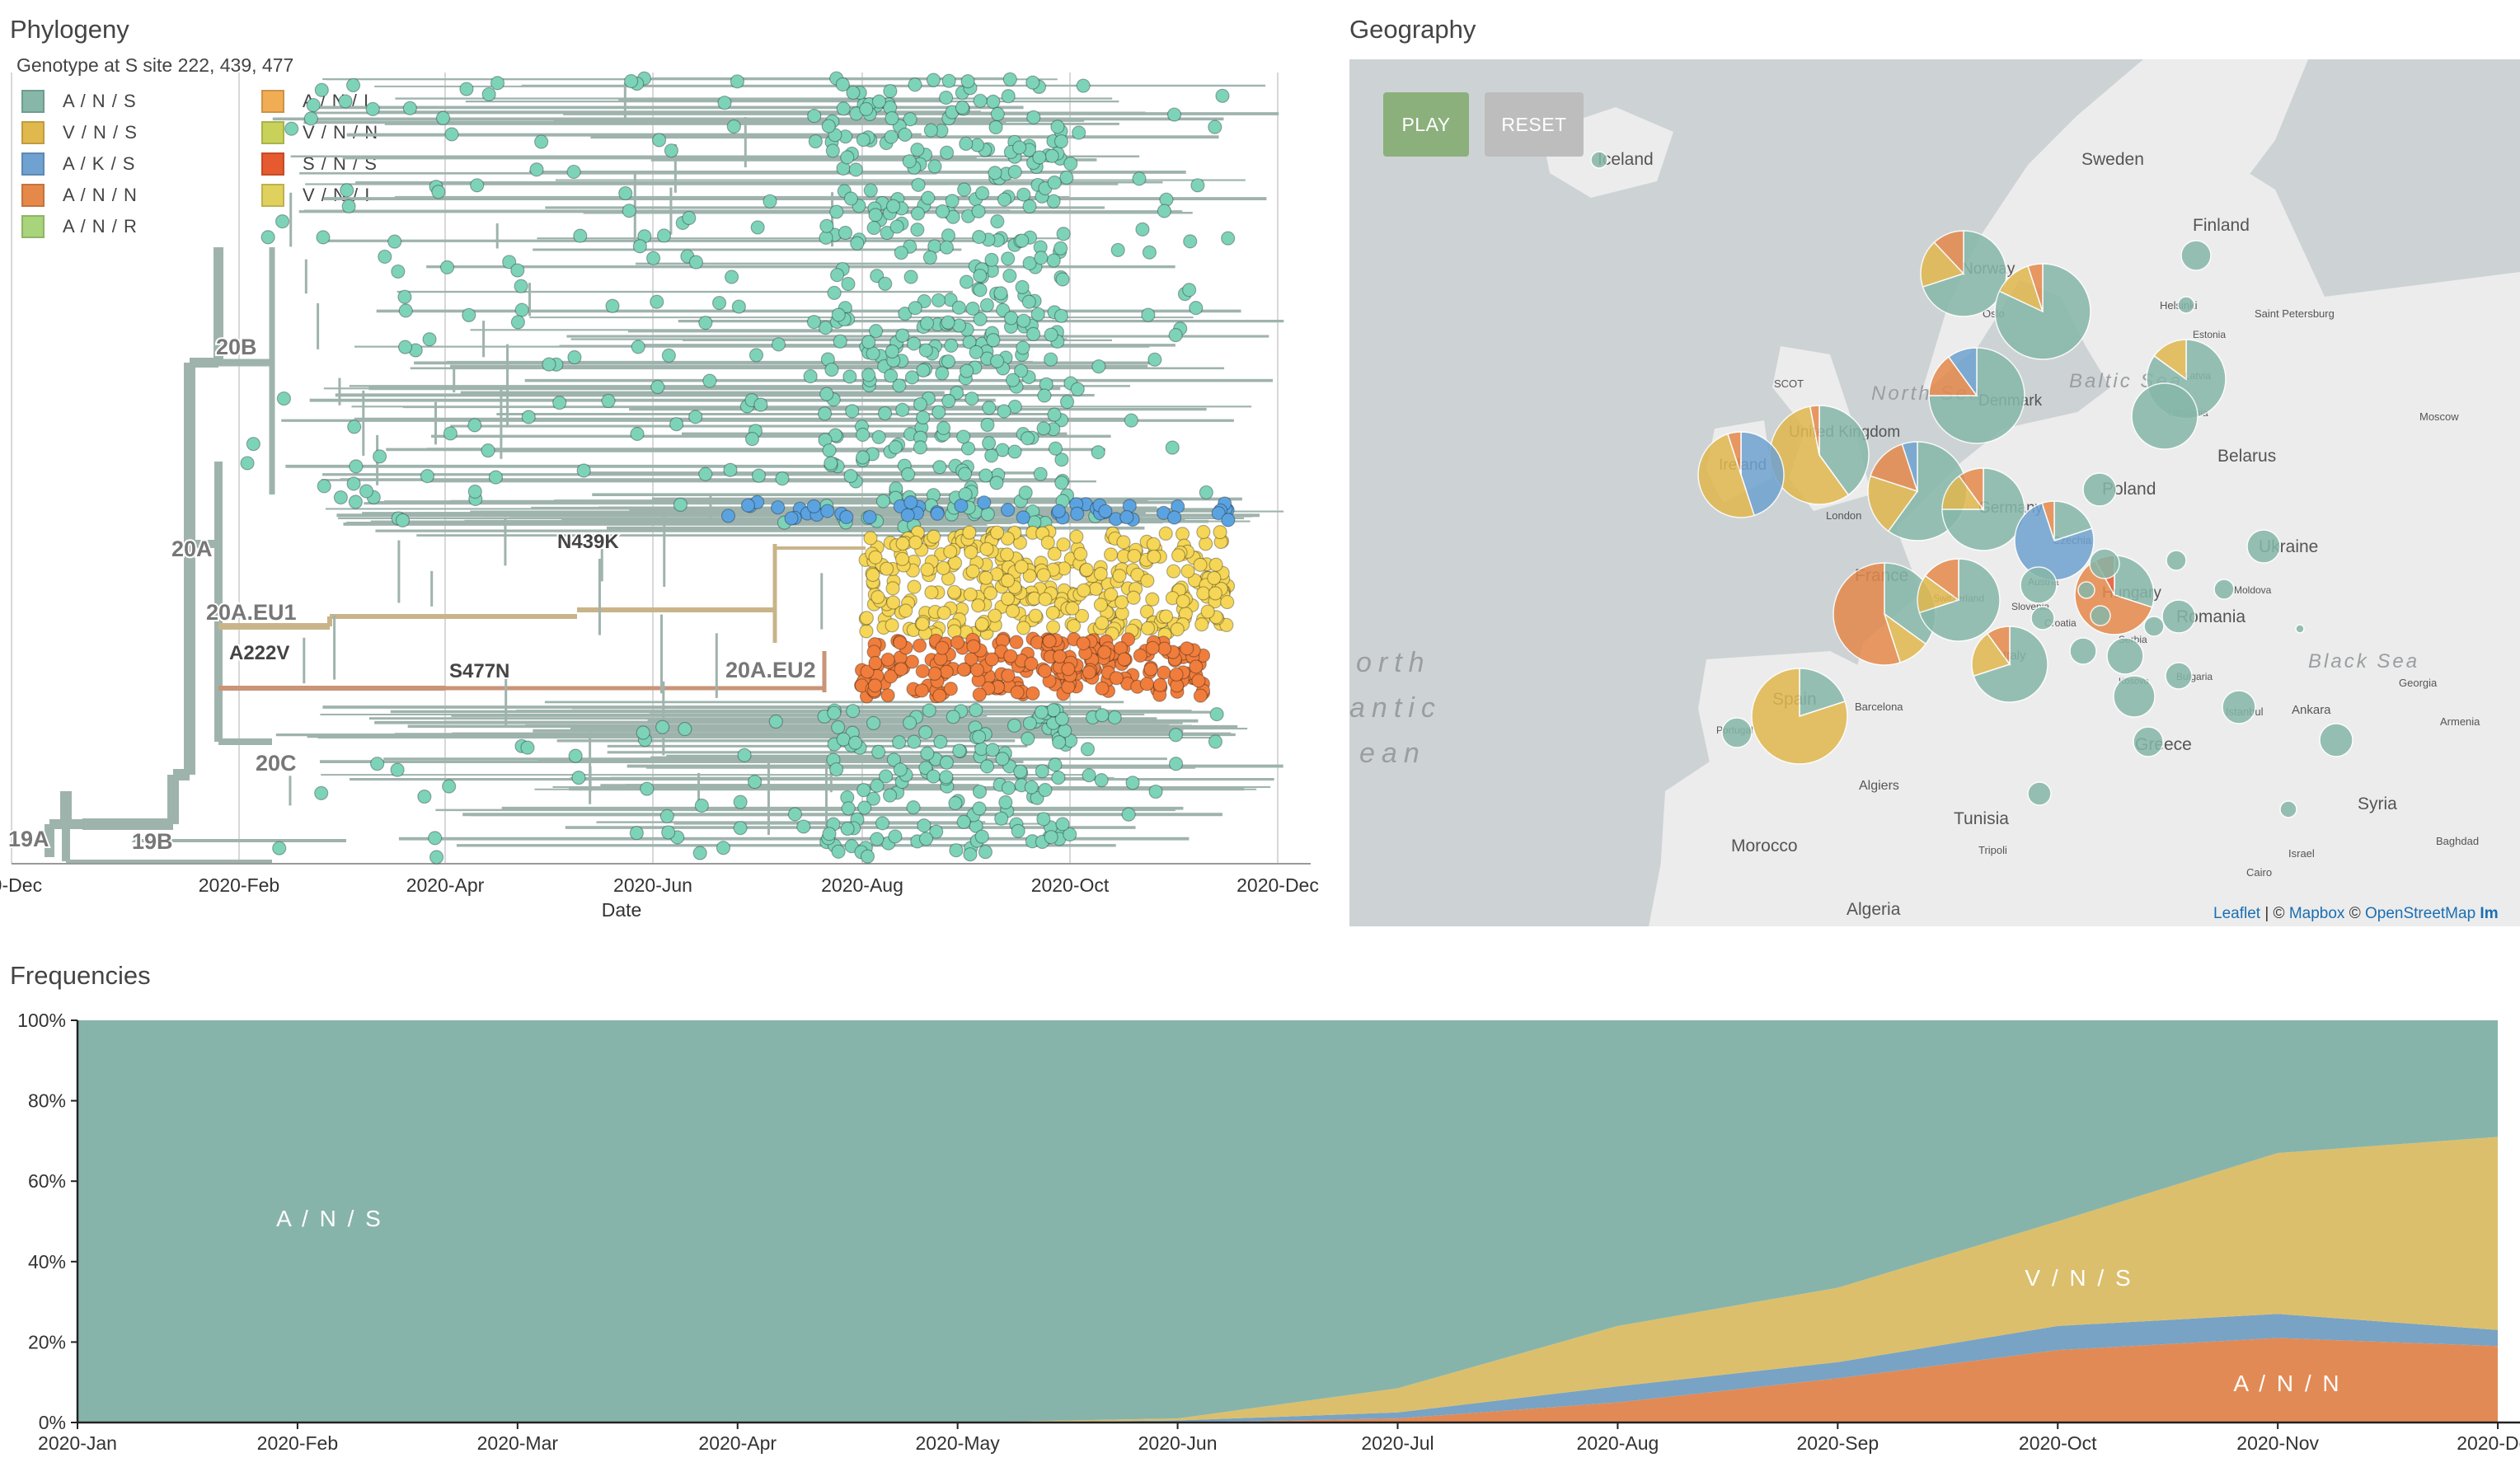  What do you see at coordinates (79, 133) in the screenshot?
I see `legend-item: V / N / S` at bounding box center [79, 133].